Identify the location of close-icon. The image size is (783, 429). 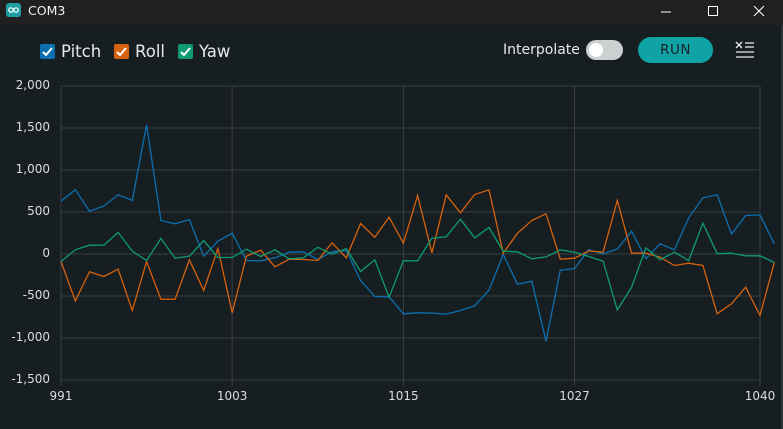
(759, 11).